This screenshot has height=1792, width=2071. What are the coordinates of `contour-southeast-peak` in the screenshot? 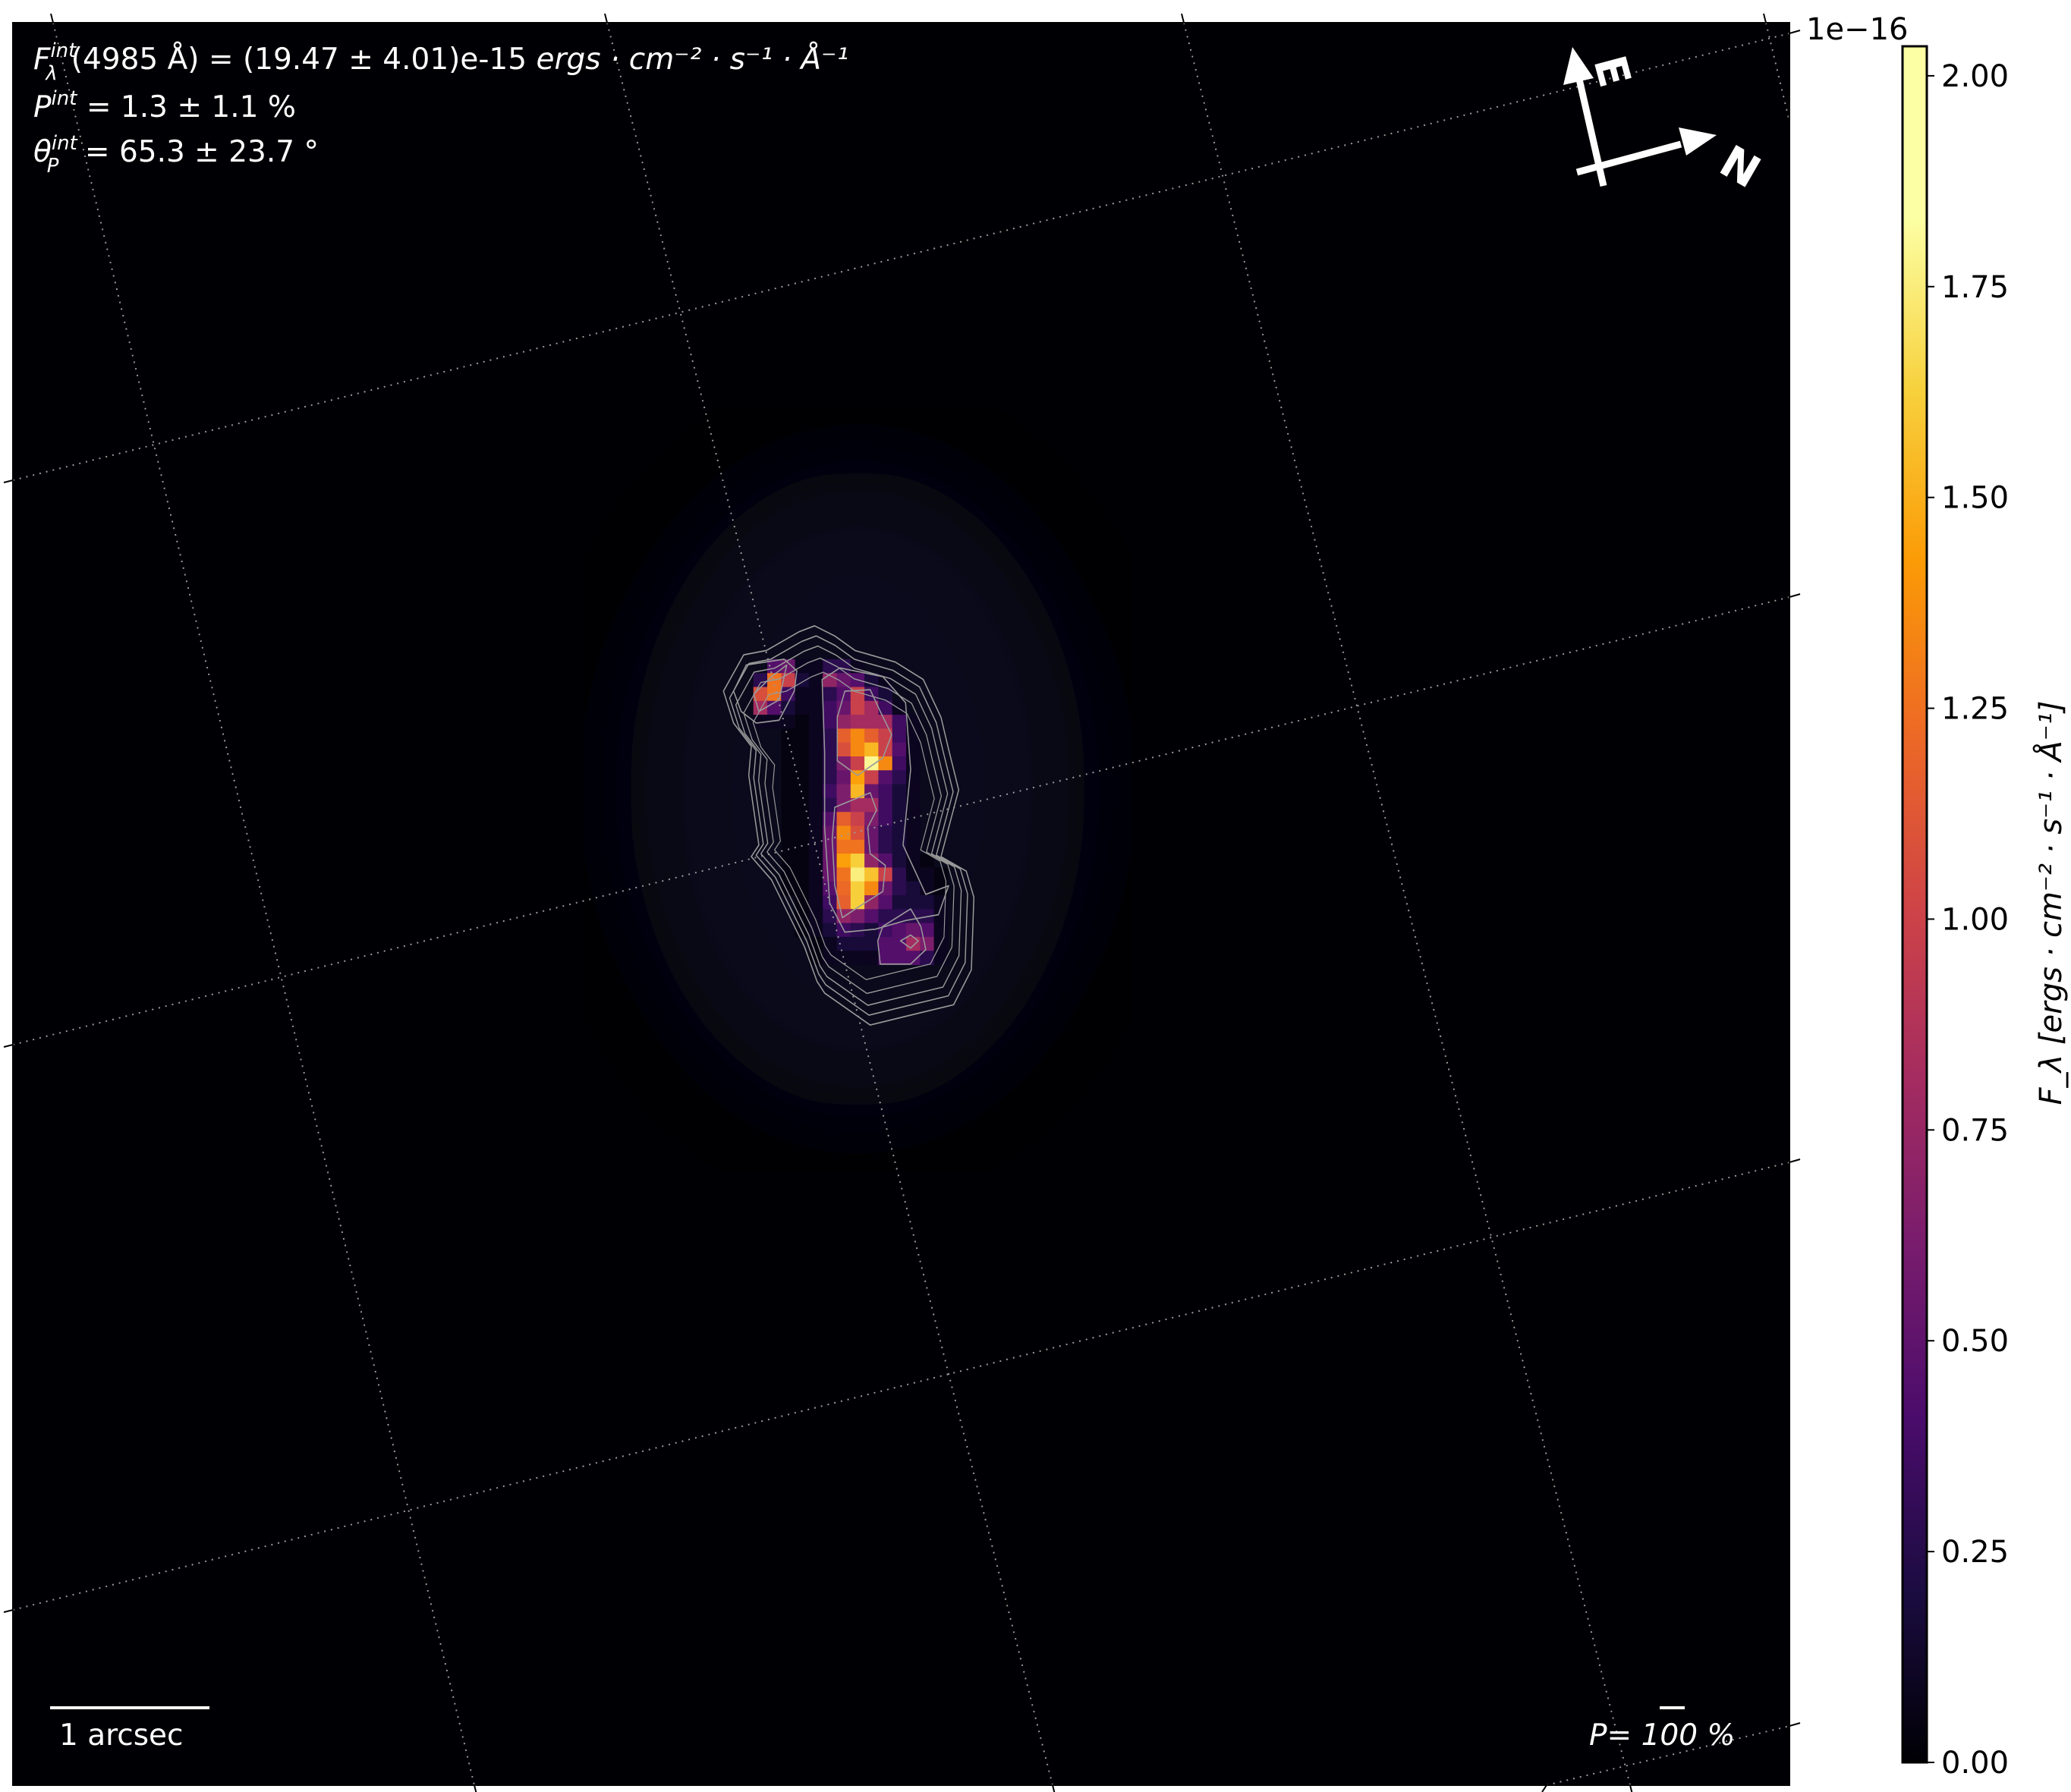 It's located at (909, 941).